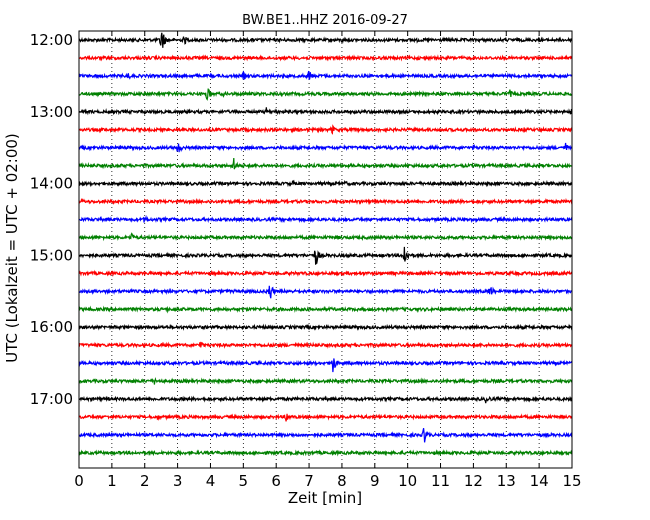 The image size is (650, 520). What do you see at coordinates (51, 327) in the screenshot?
I see `y-tick-label-4: 16:00` at bounding box center [51, 327].